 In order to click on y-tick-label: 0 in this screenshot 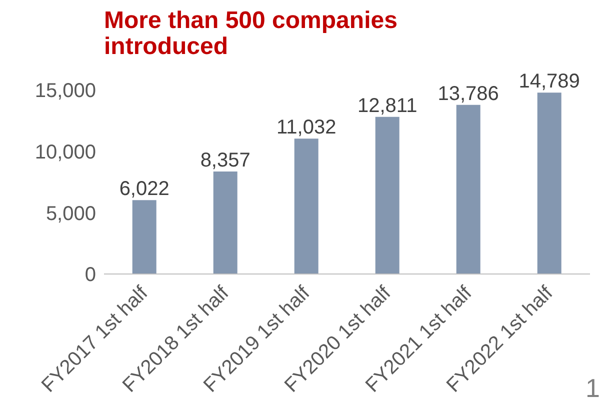, I will do `click(90, 275)`.